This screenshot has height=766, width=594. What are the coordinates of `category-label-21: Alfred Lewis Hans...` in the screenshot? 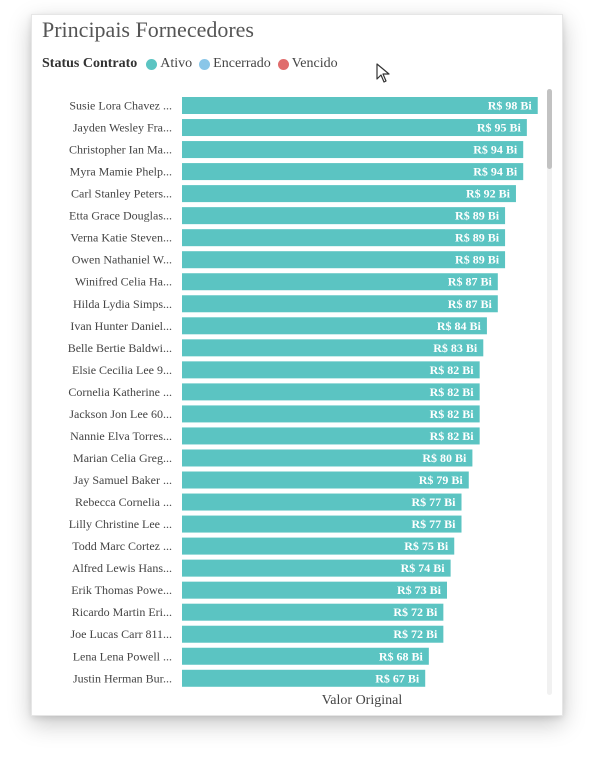 It's located at (122, 568).